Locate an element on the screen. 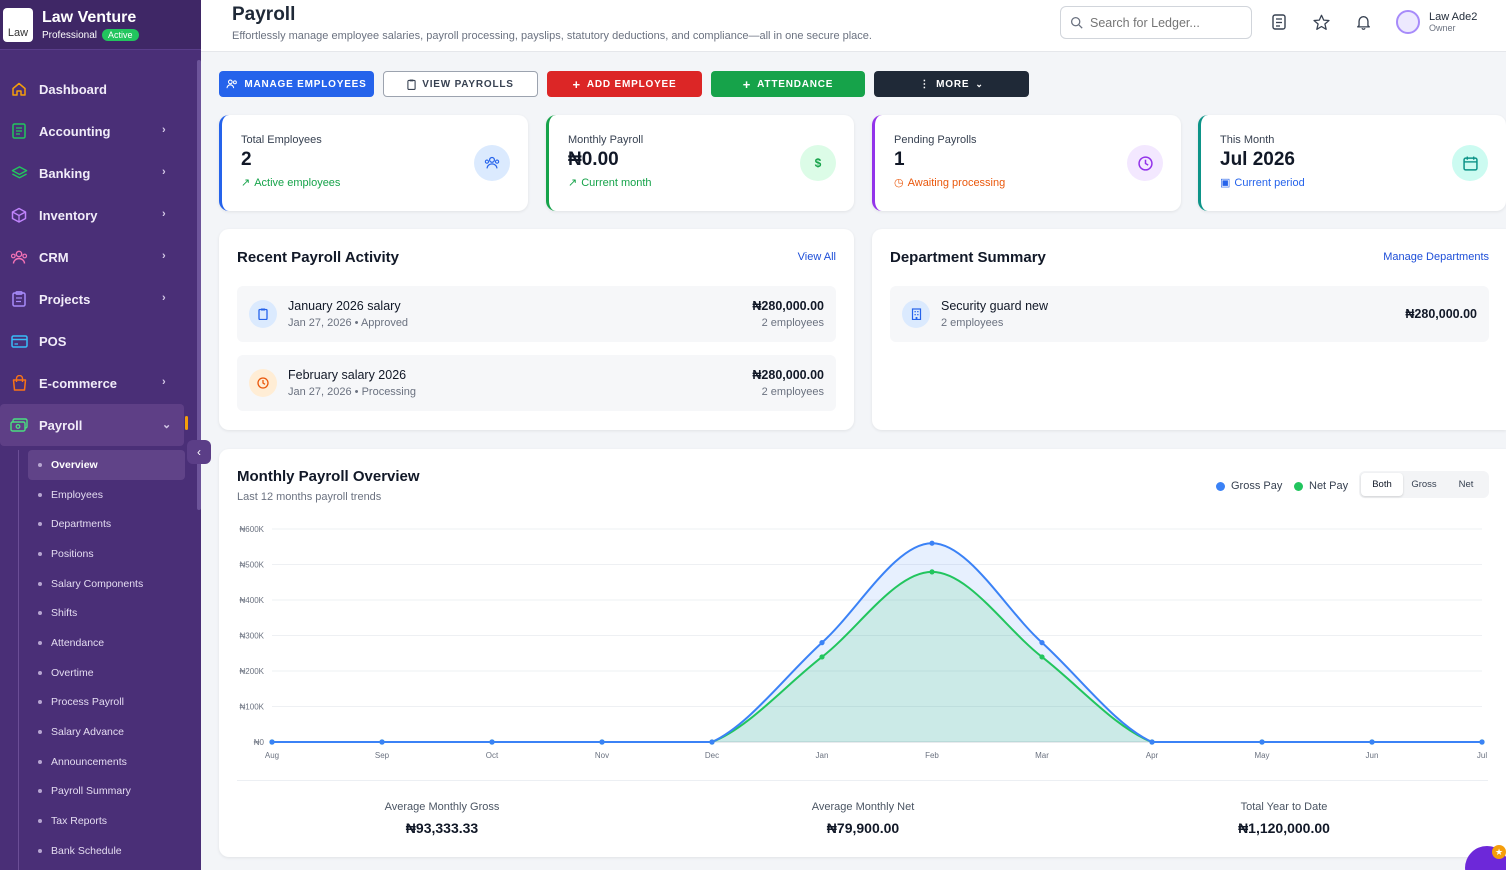 The image size is (1506, 870). submenu-item-payroll-summary: Payroll Summary is located at coordinates (114, 792).